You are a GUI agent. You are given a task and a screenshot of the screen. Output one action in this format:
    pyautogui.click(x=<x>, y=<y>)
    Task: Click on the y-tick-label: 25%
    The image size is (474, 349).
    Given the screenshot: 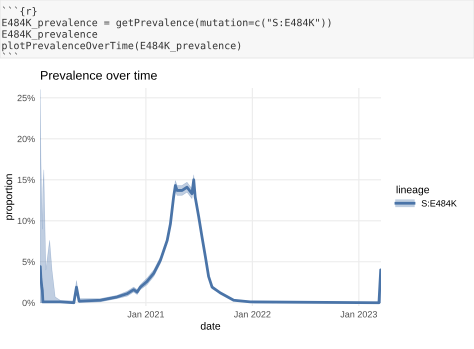 What is the action you would take?
    pyautogui.click(x=26, y=98)
    